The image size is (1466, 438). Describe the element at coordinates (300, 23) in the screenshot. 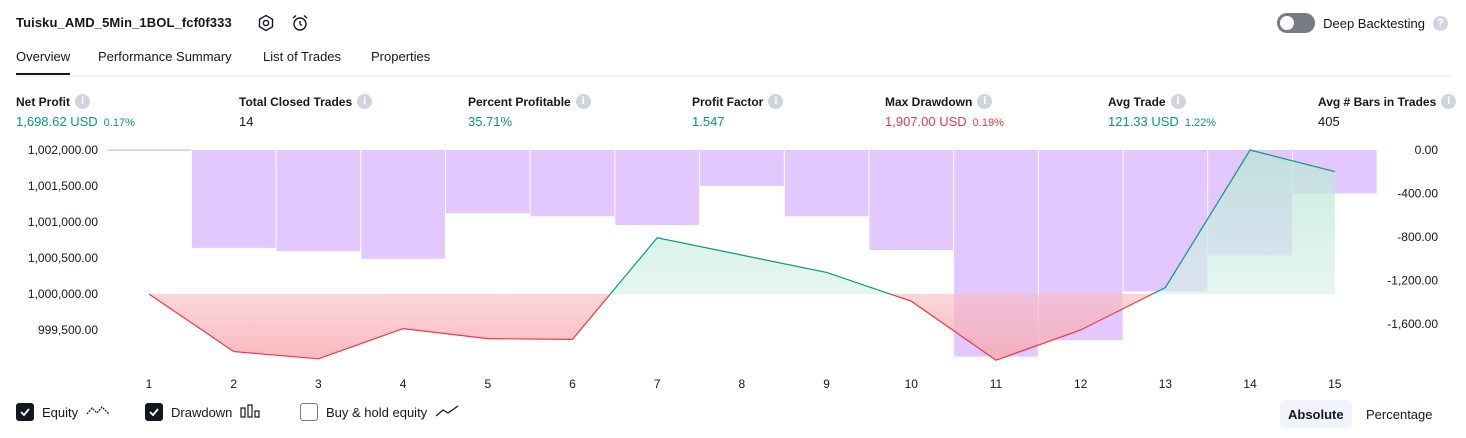

I see `alarm-clock-icon` at that location.